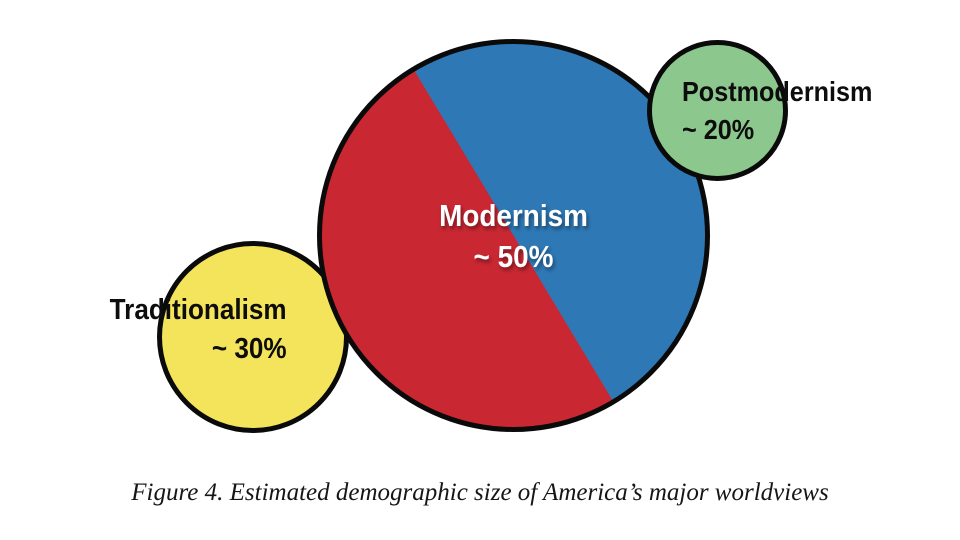  What do you see at coordinates (249, 349) in the screenshot?
I see `traditionalism-label-value: ~ 30%` at bounding box center [249, 349].